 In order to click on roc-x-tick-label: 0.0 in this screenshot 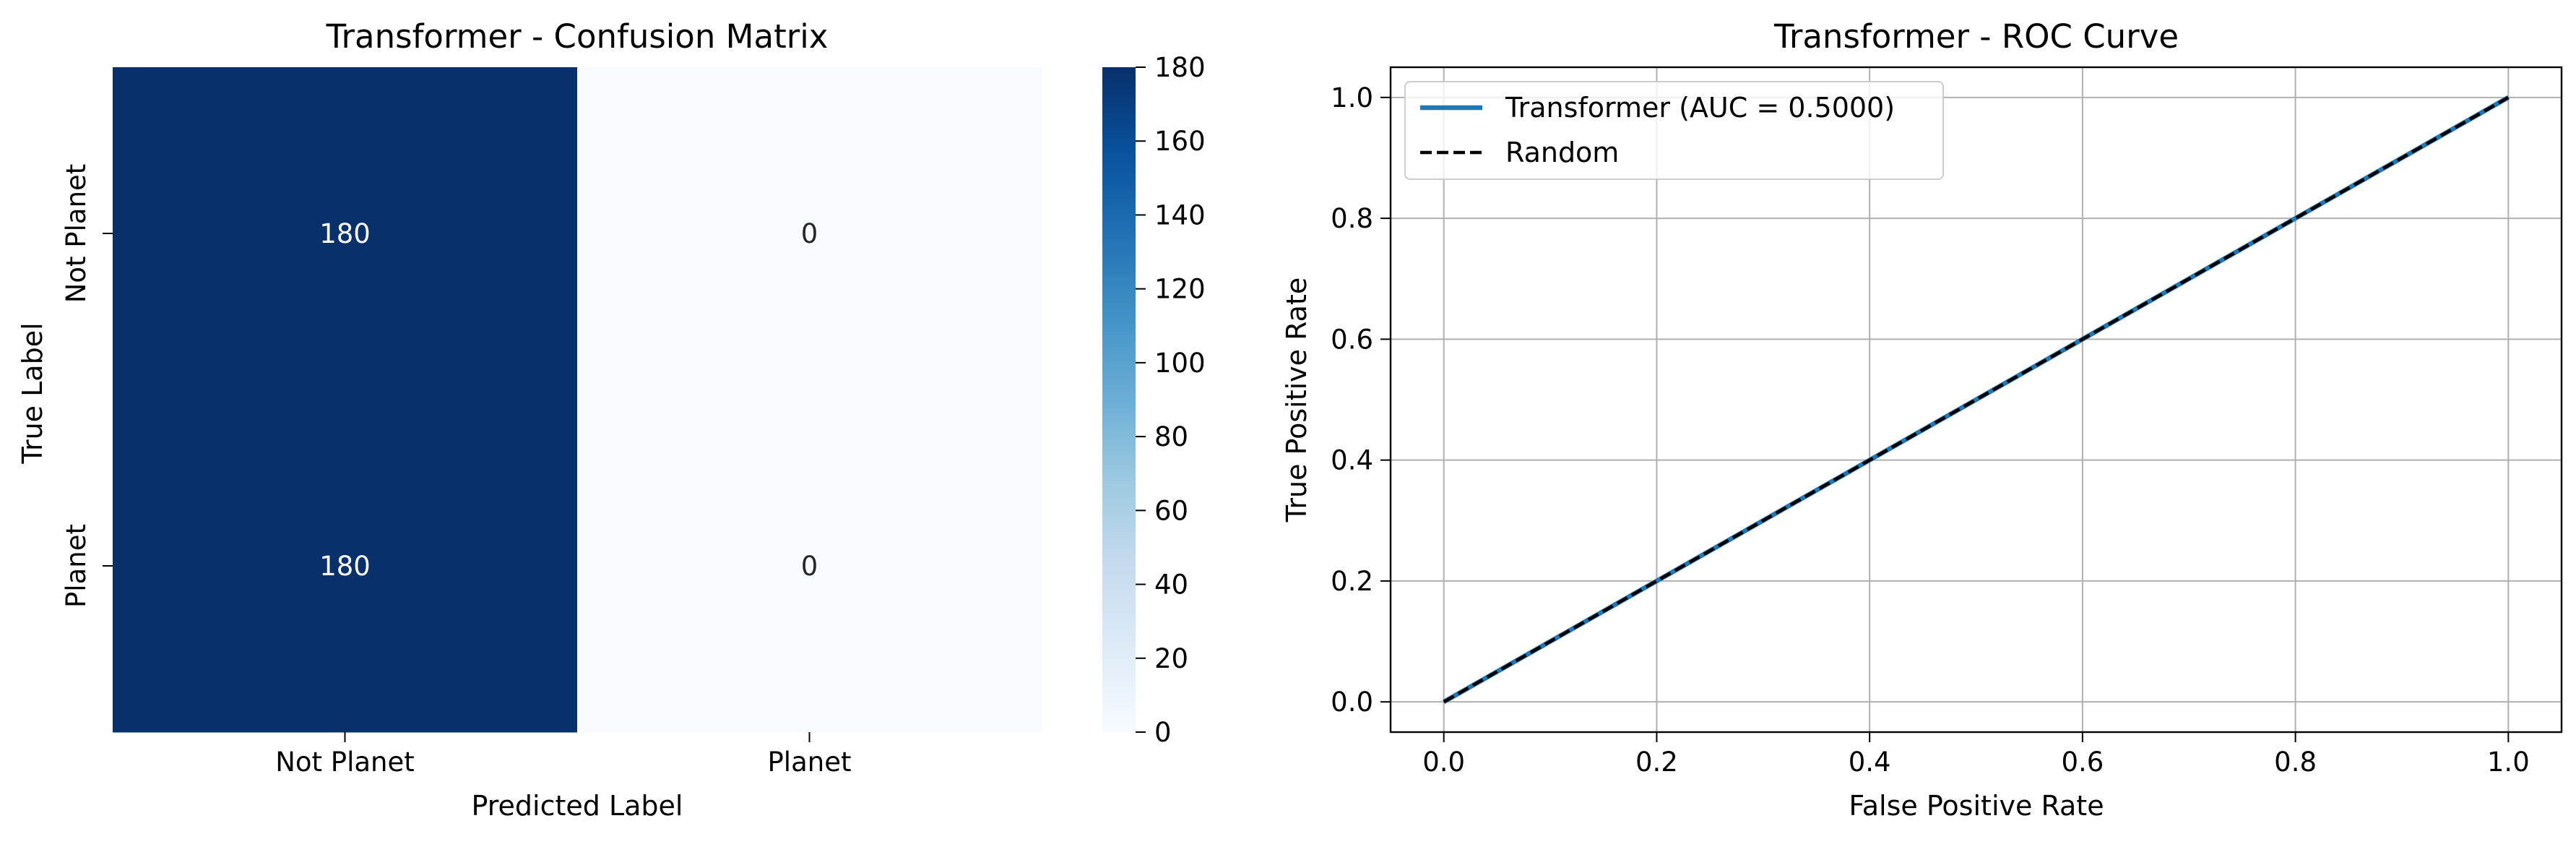, I will do `click(1443, 762)`.